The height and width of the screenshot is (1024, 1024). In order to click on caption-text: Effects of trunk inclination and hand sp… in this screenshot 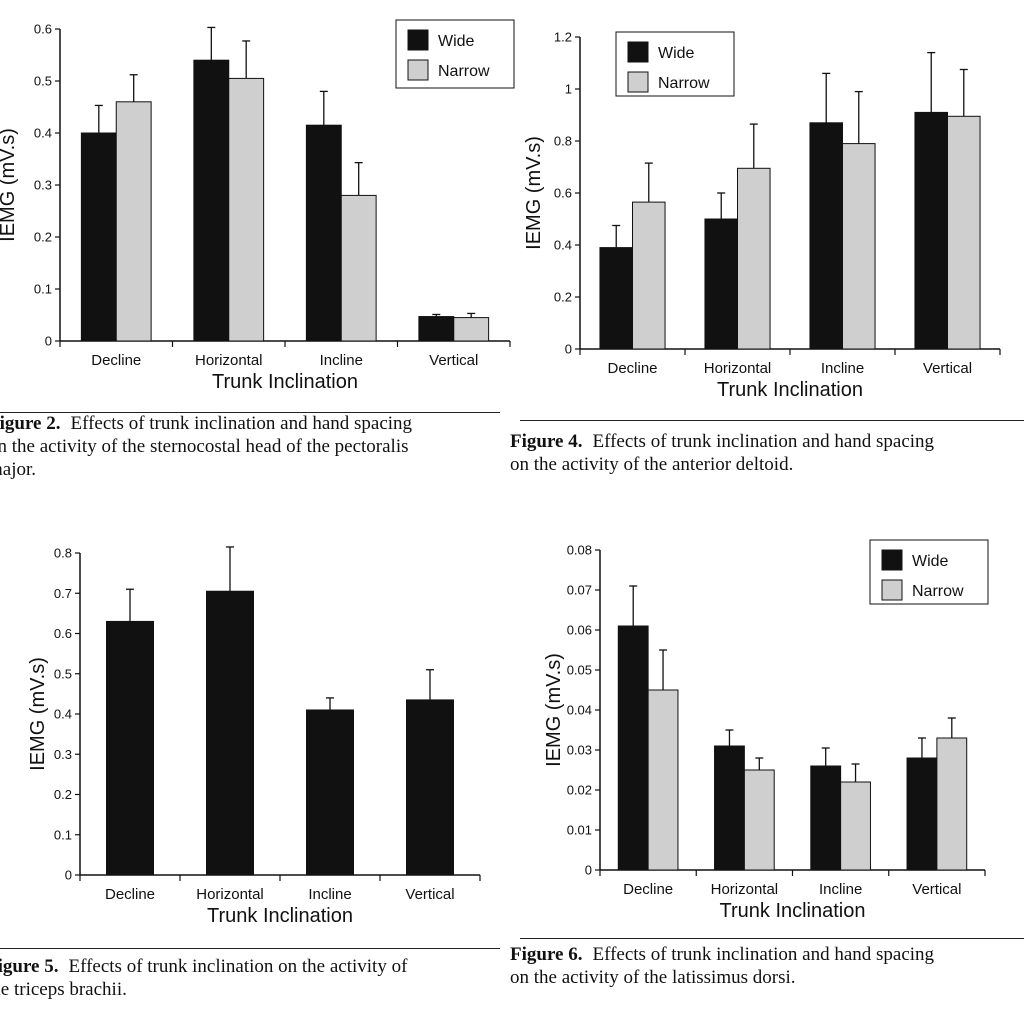, I will do `click(763, 441)`.